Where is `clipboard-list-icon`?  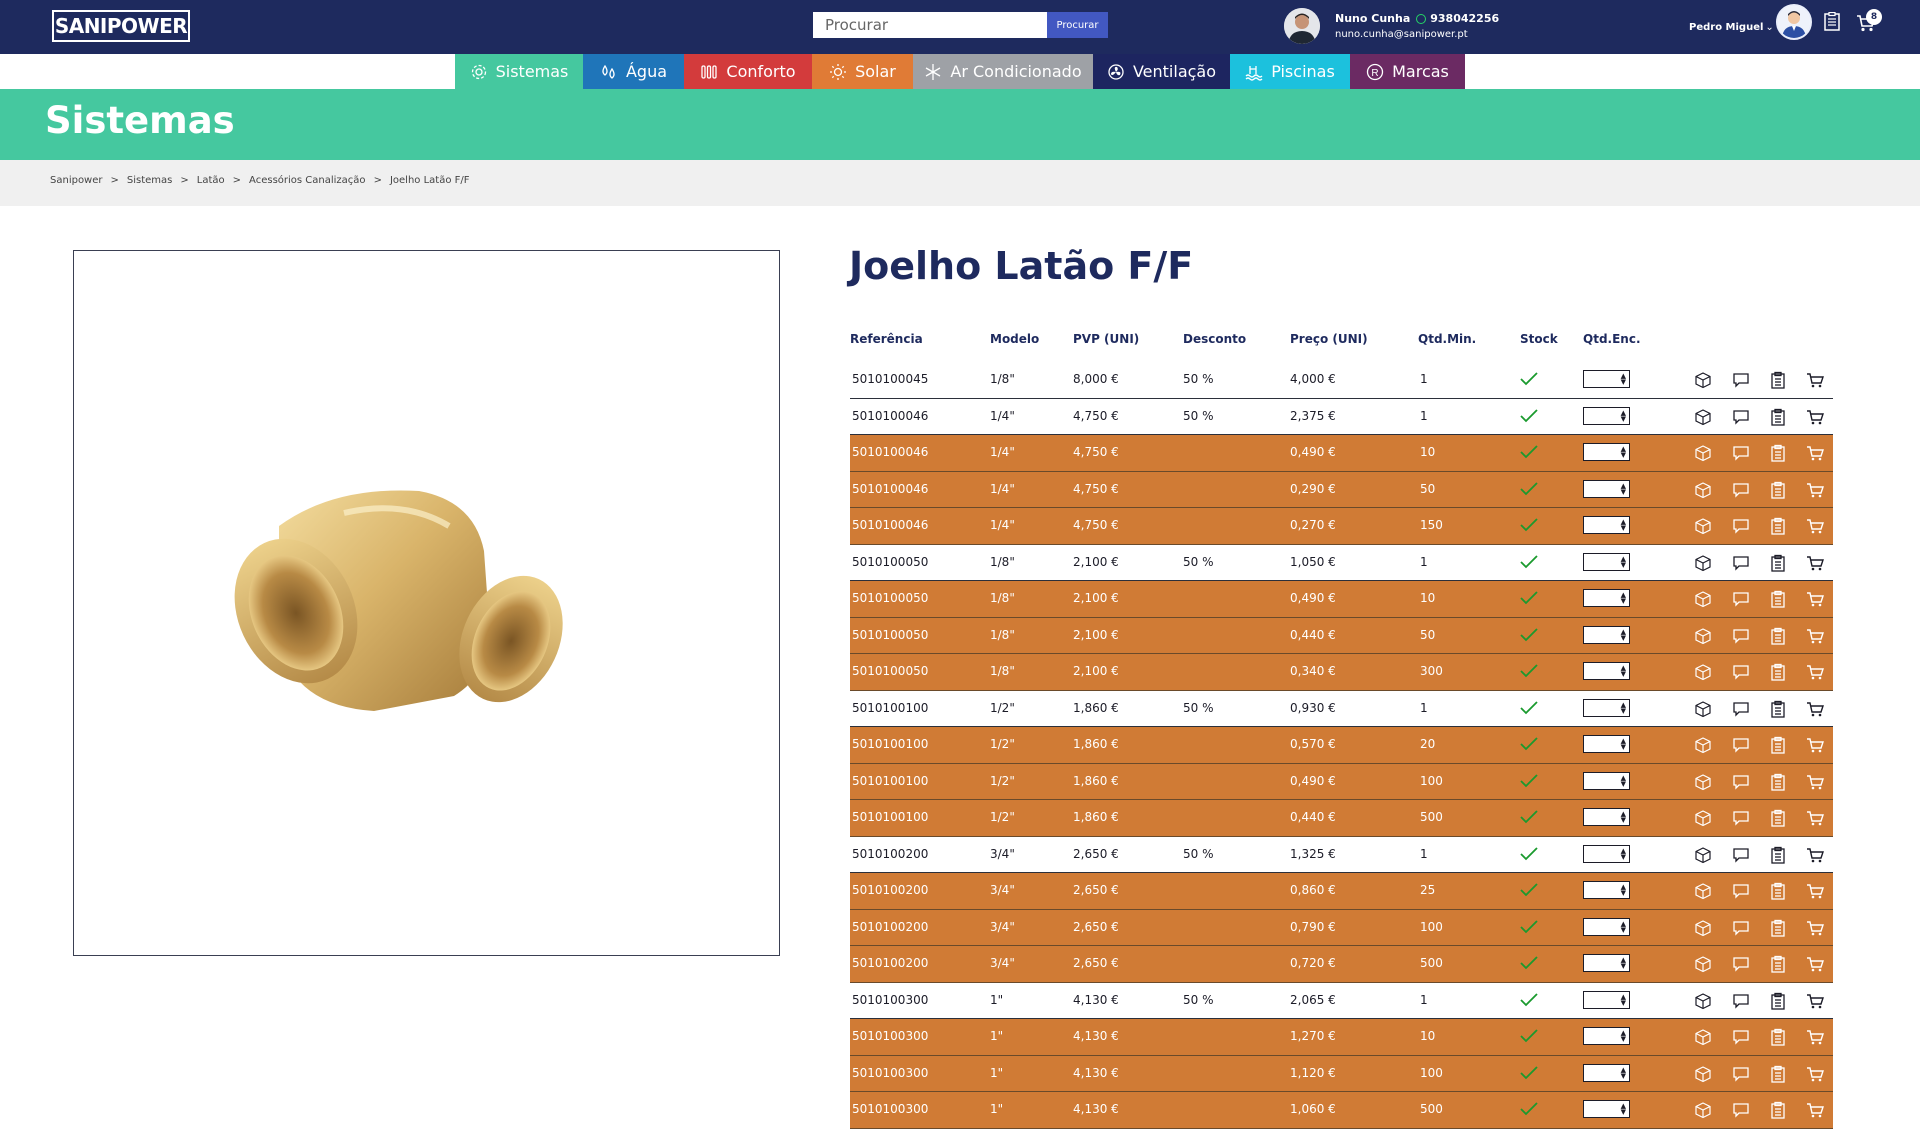
clipboard-list-icon is located at coordinates (1832, 21).